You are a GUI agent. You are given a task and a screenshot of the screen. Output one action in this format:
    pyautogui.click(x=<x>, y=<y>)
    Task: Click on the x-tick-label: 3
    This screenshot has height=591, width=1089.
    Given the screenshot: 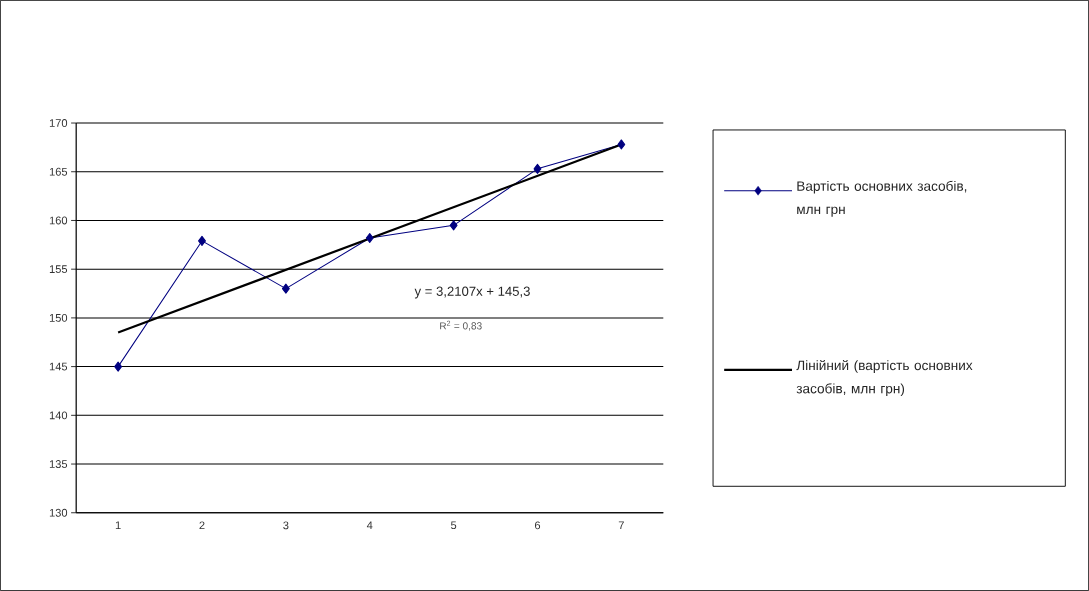 What is the action you would take?
    pyautogui.click(x=286, y=525)
    